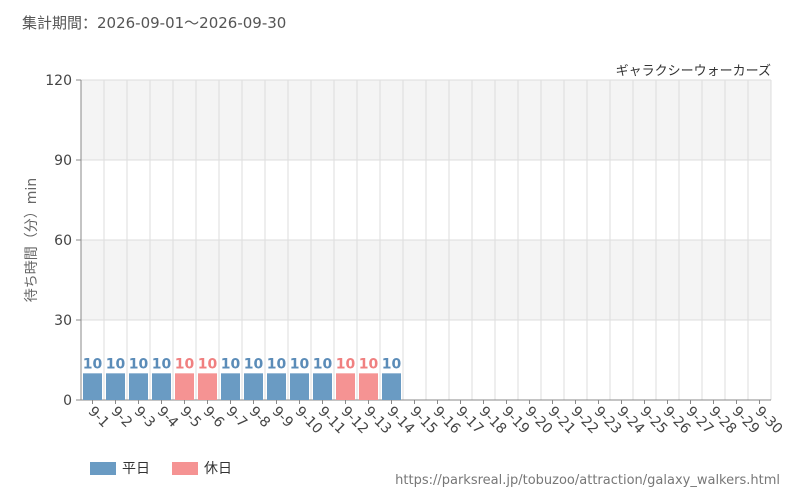 This screenshot has height=500, width=800. Describe the element at coordinates (242, 386) in the screenshot. I see `bars` at that location.